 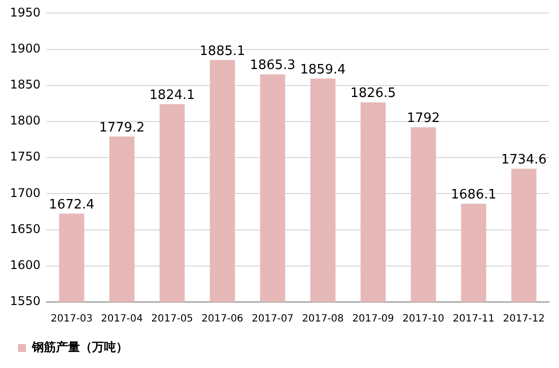 I want to click on y-tick-label: 1850, so click(x=25, y=85).